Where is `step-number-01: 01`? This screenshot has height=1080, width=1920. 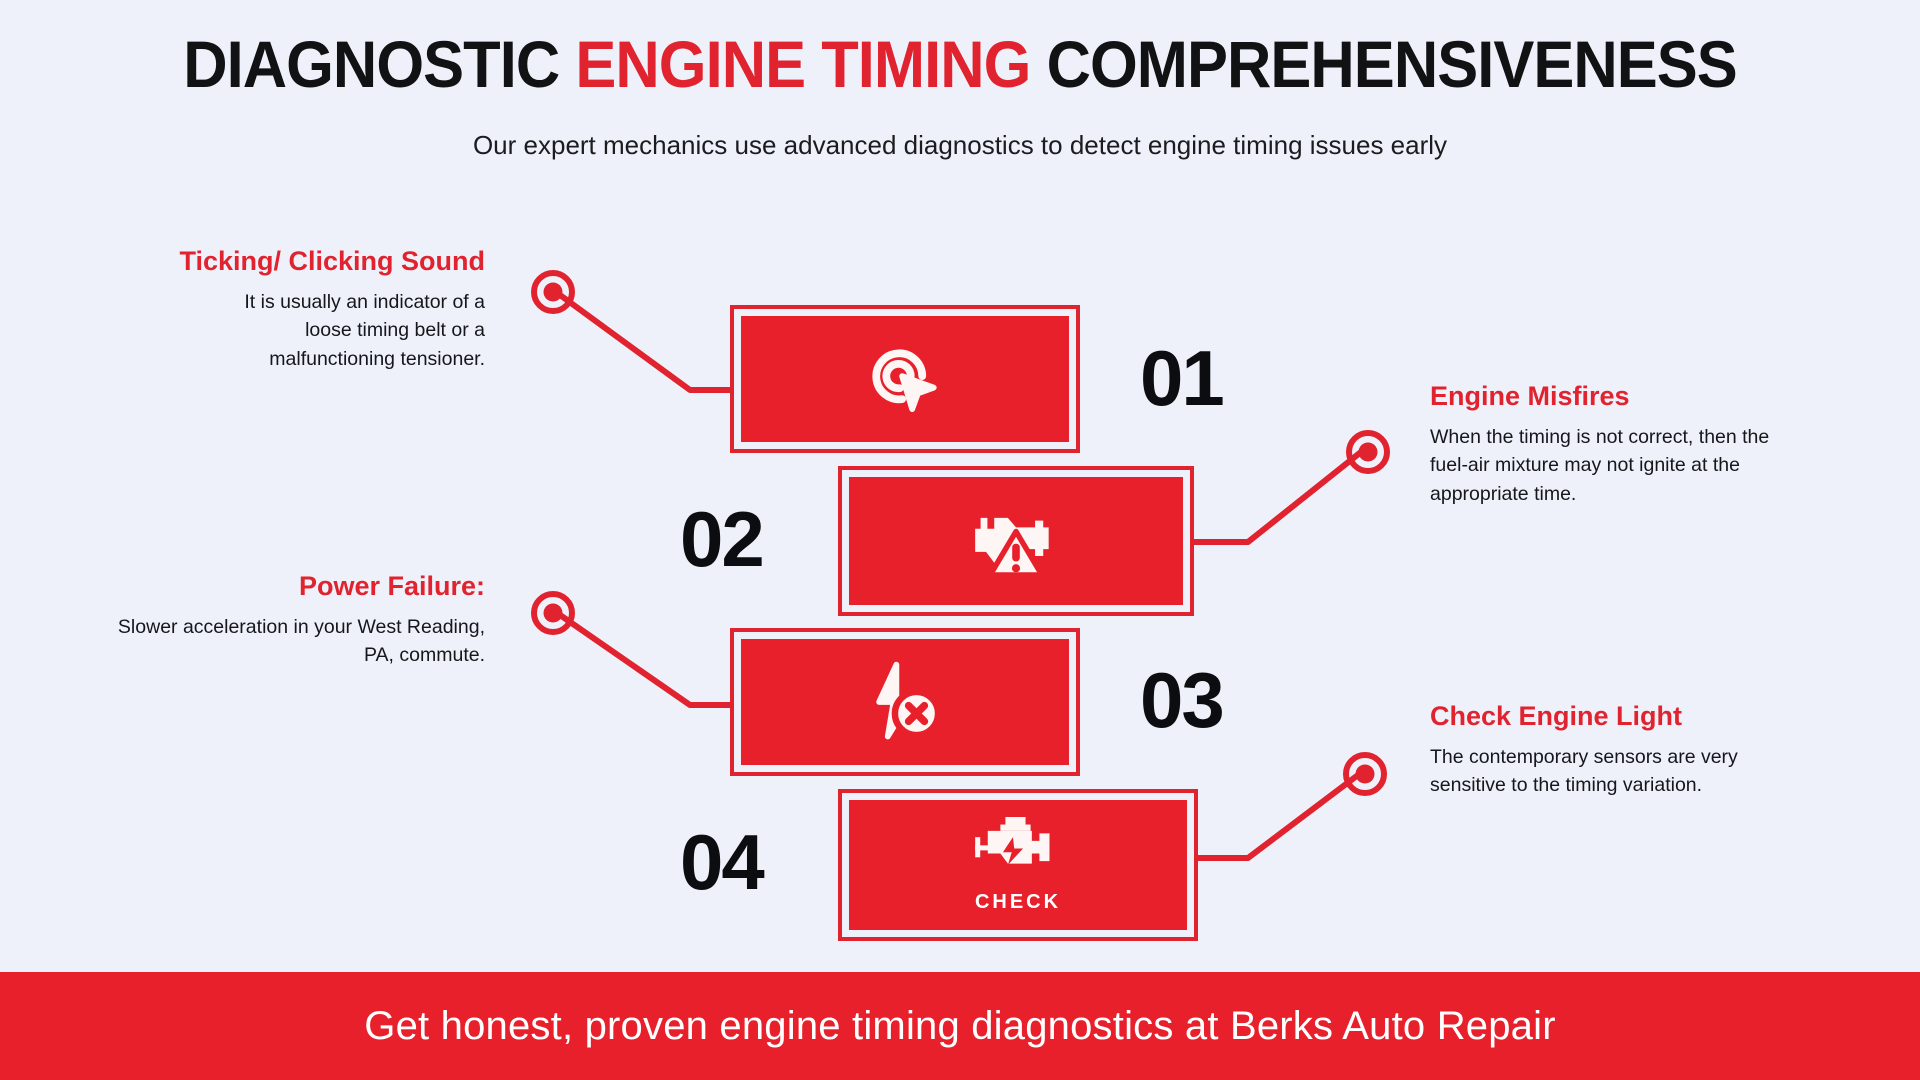
step-number-01: 01 is located at coordinates (1182, 378).